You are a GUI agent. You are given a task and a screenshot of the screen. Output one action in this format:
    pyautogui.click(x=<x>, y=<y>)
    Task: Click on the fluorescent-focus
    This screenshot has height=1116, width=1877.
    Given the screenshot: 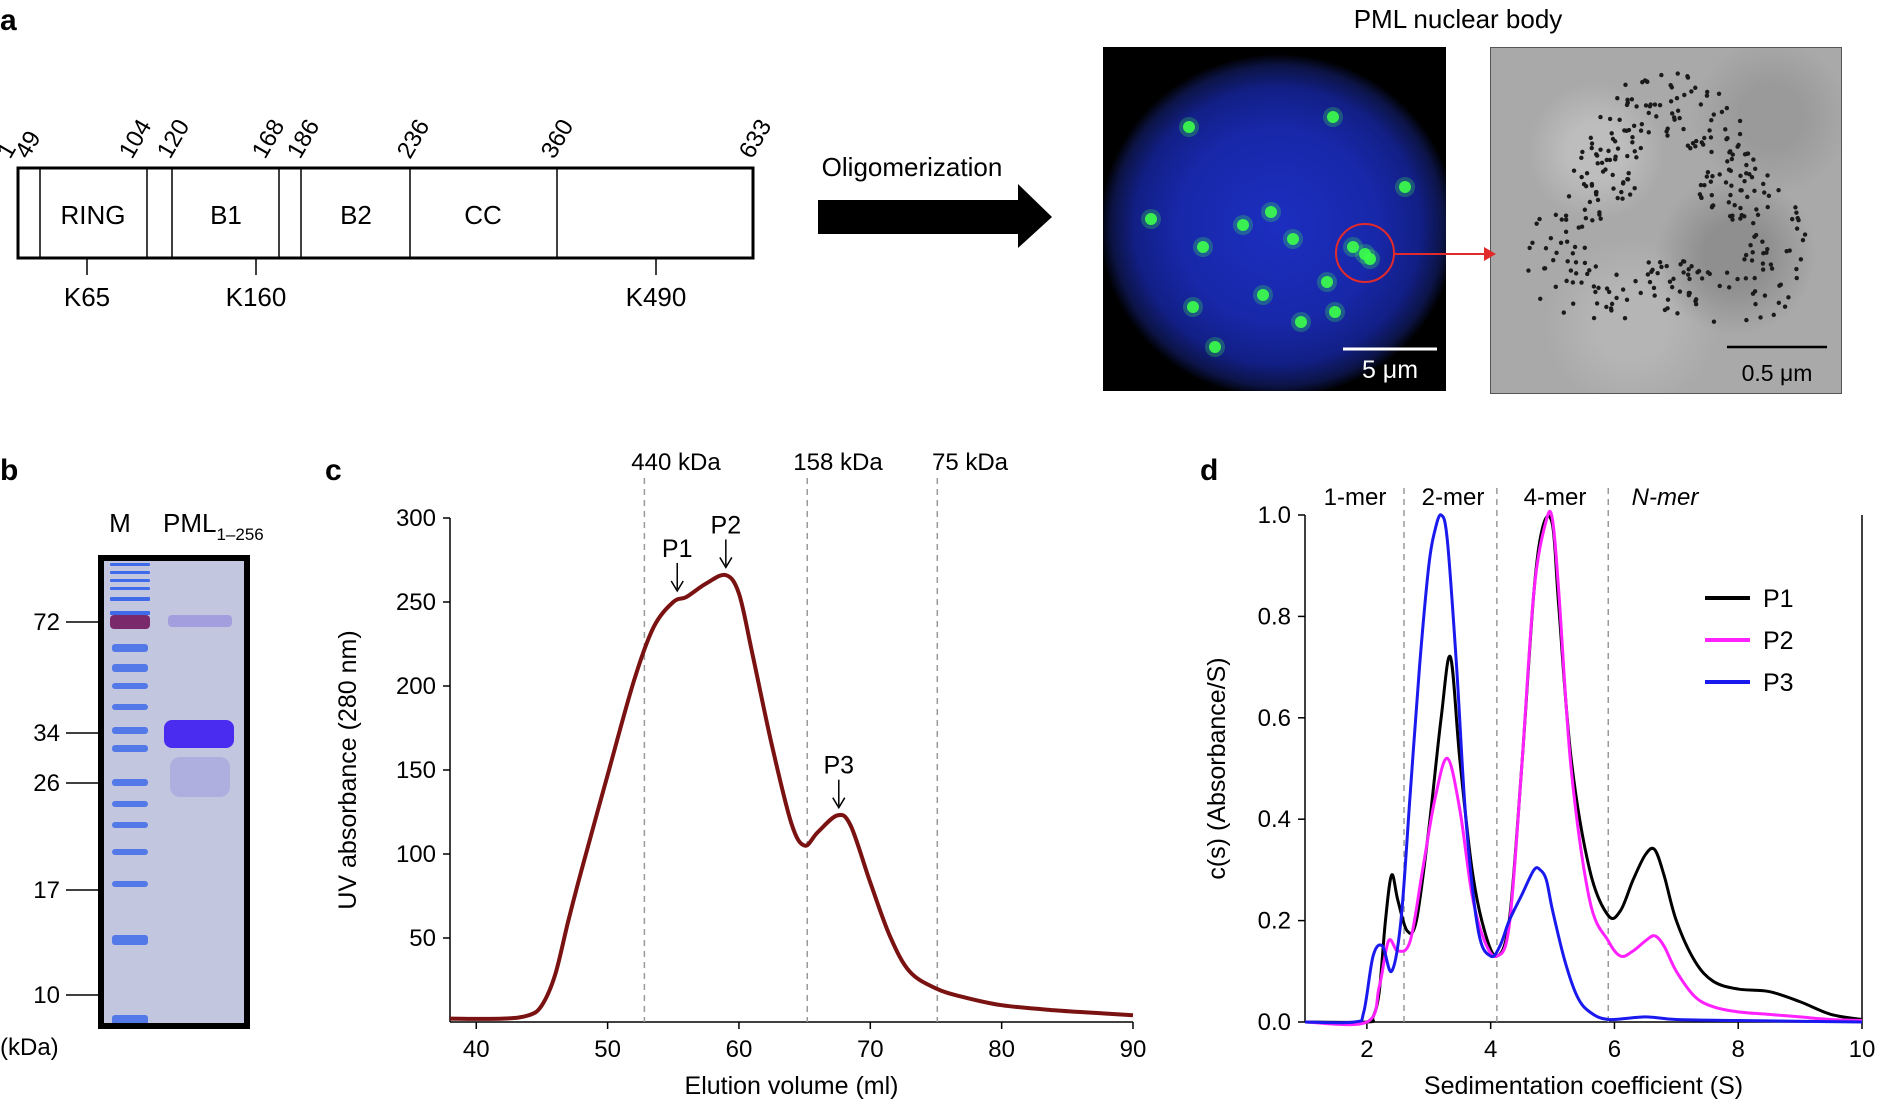 What is the action you would take?
    pyautogui.click(x=1293, y=239)
    